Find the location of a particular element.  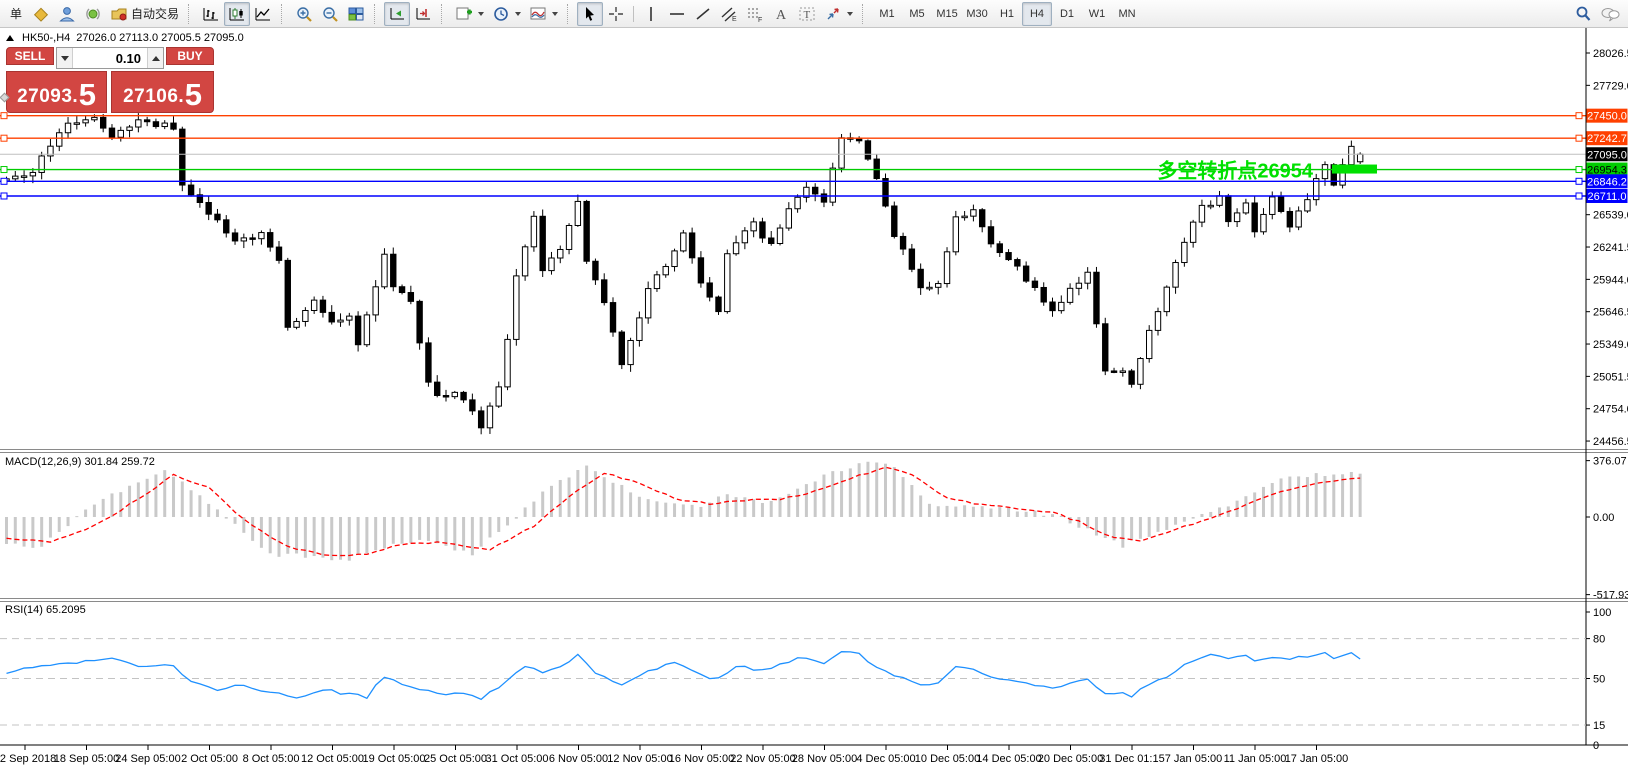

collapse-panel-icon is located at coordinates (10, 38).